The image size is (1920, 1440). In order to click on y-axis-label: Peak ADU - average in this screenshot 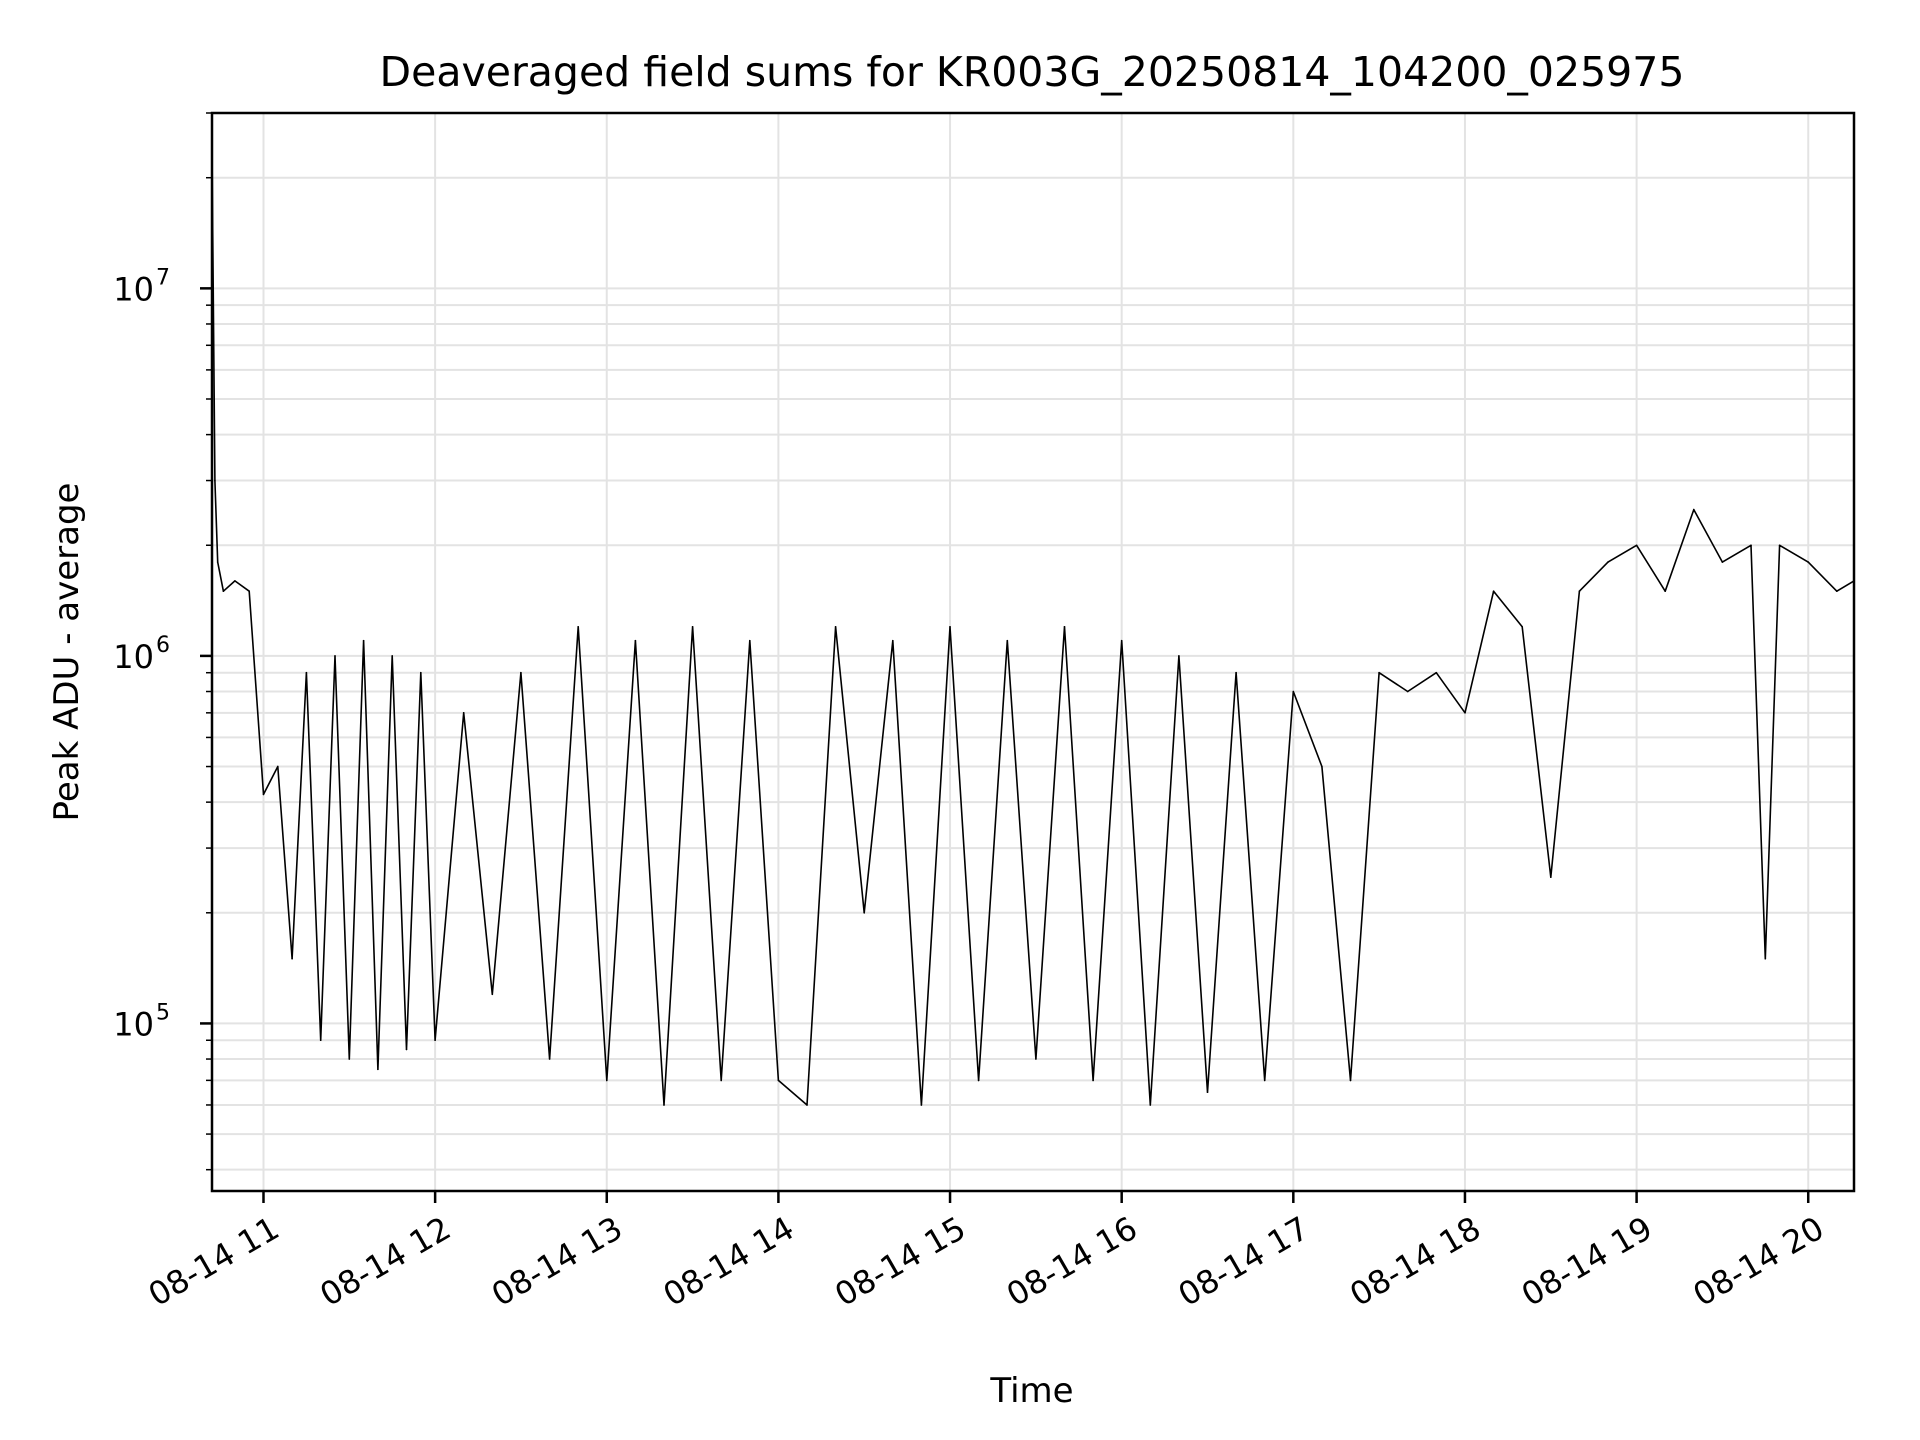, I will do `click(67, 652)`.